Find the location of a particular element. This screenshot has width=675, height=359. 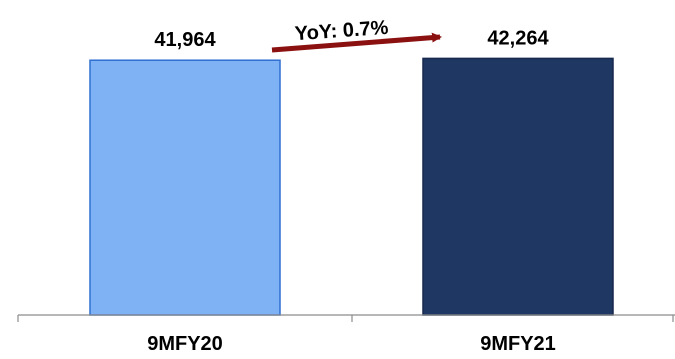

value-label-9mfy20: 41,964 is located at coordinates (185, 40).